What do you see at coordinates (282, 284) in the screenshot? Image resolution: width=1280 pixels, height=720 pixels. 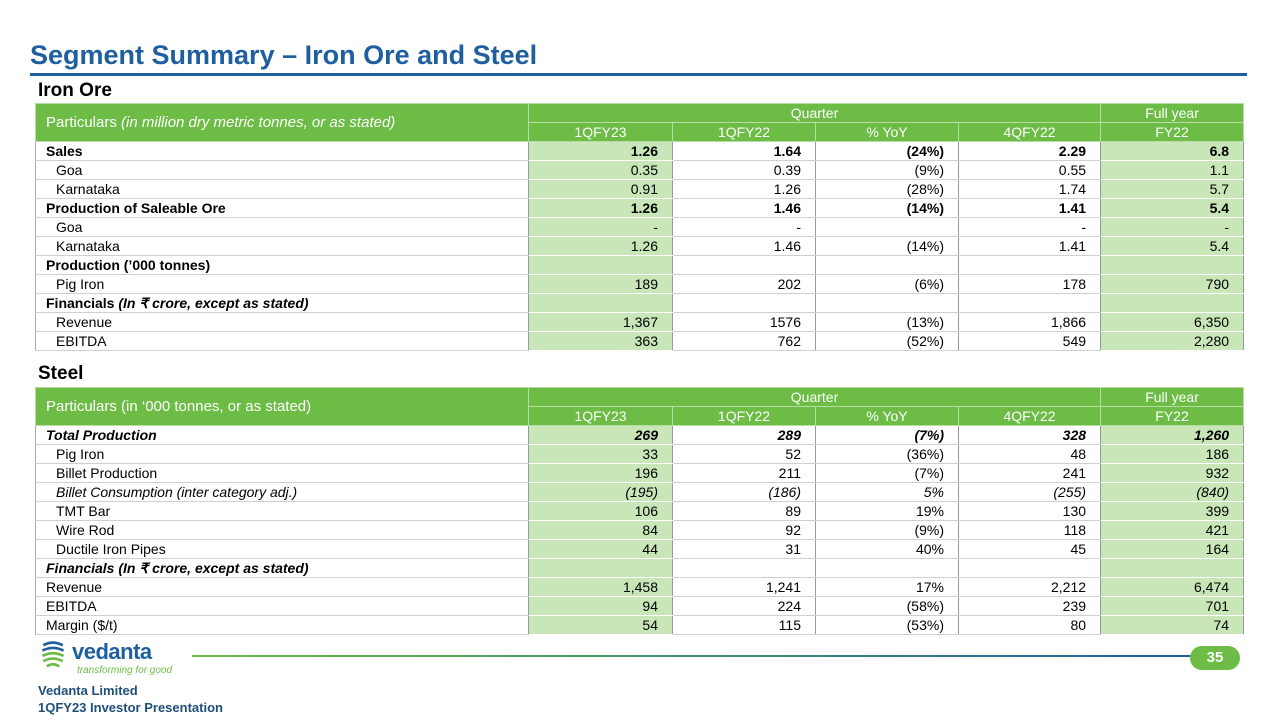 I see `row-label: Pig Iron` at bounding box center [282, 284].